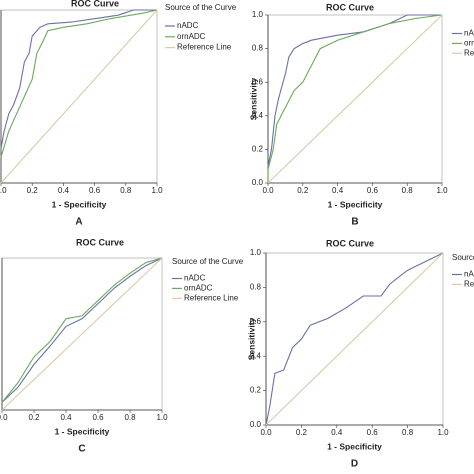 This screenshot has width=474, height=474. What do you see at coordinates (81, 449) in the screenshot?
I see `panel-label: C` at bounding box center [81, 449].